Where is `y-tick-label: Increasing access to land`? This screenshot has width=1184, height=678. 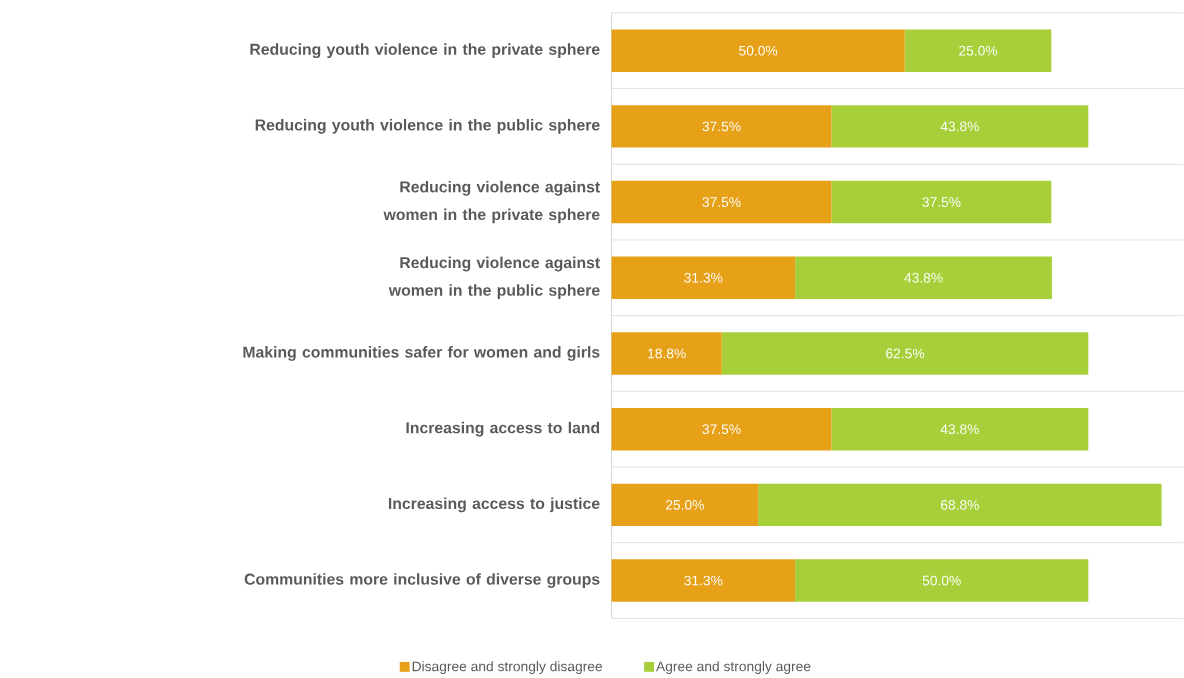 y-tick-label: Increasing access to land is located at coordinates (503, 429).